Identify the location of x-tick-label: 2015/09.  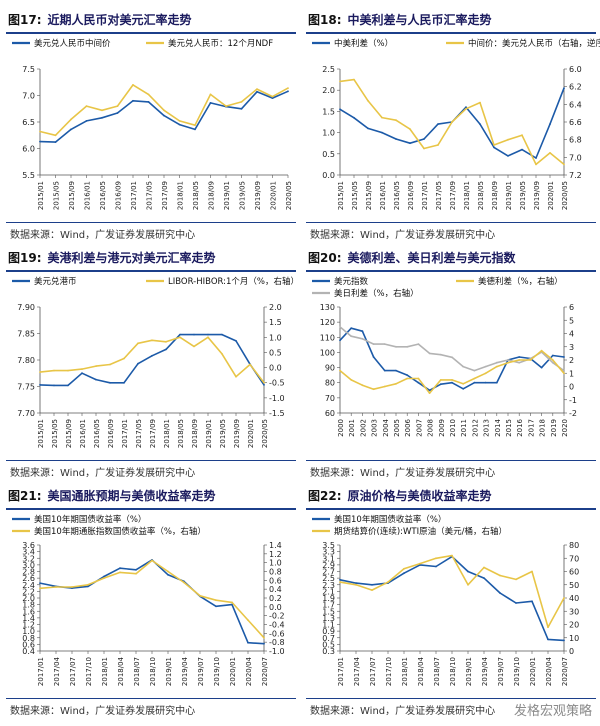
(69, 433).